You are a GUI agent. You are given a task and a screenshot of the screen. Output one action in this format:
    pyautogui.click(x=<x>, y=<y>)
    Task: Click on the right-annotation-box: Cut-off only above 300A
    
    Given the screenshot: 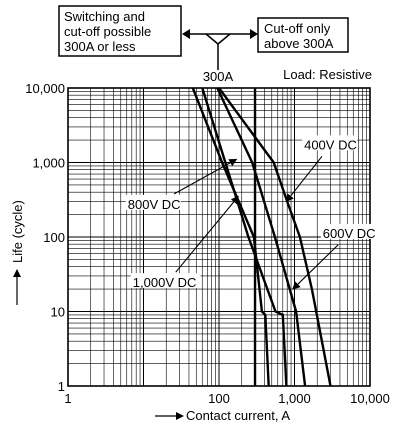 What is the action you would take?
    pyautogui.click(x=303, y=35)
    